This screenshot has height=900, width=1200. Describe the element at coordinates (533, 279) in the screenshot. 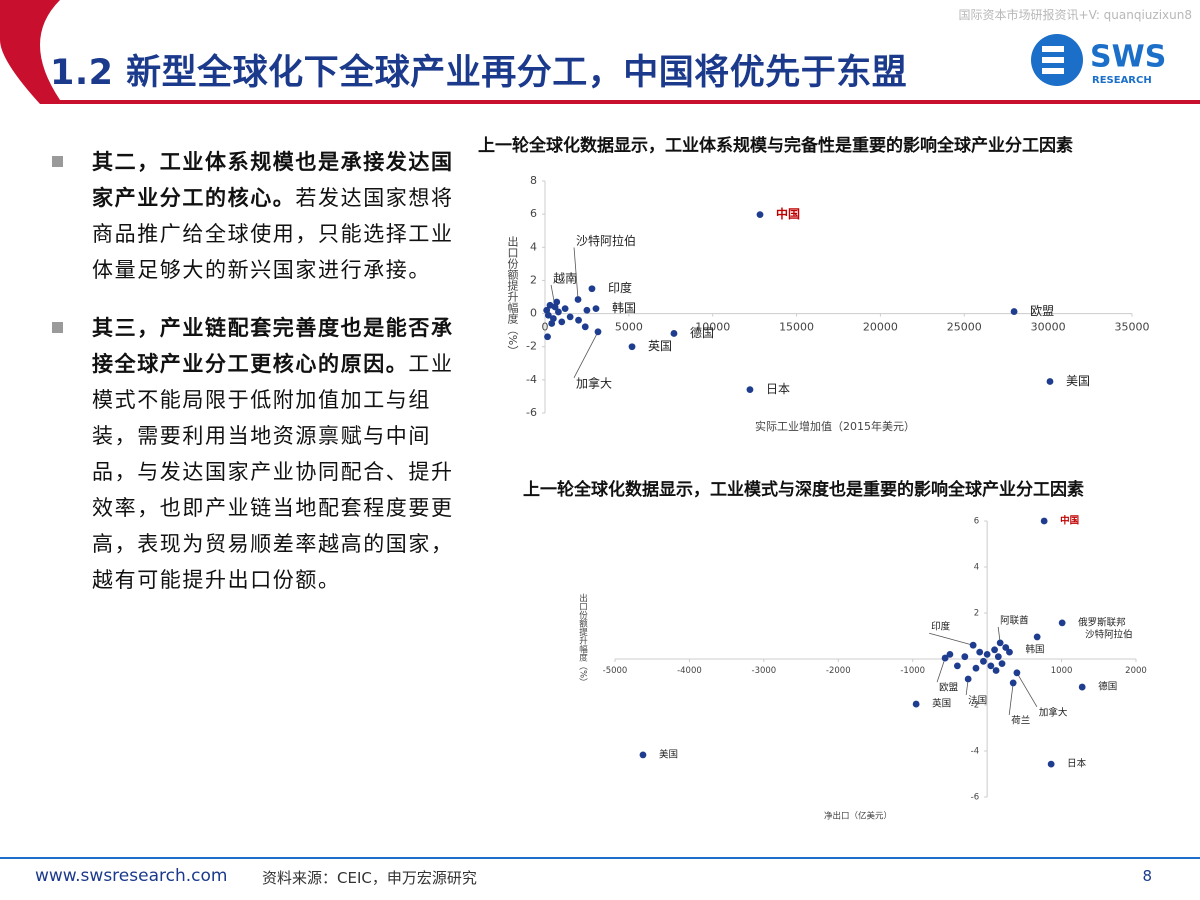

I see `y-tick-label: 2` at that location.